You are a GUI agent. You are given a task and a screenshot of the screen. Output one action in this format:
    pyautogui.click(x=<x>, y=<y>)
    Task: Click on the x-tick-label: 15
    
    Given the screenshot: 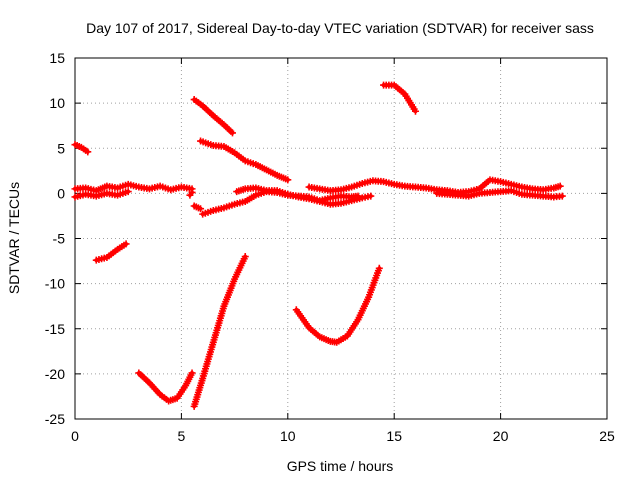 What is the action you would take?
    pyautogui.click(x=394, y=436)
    